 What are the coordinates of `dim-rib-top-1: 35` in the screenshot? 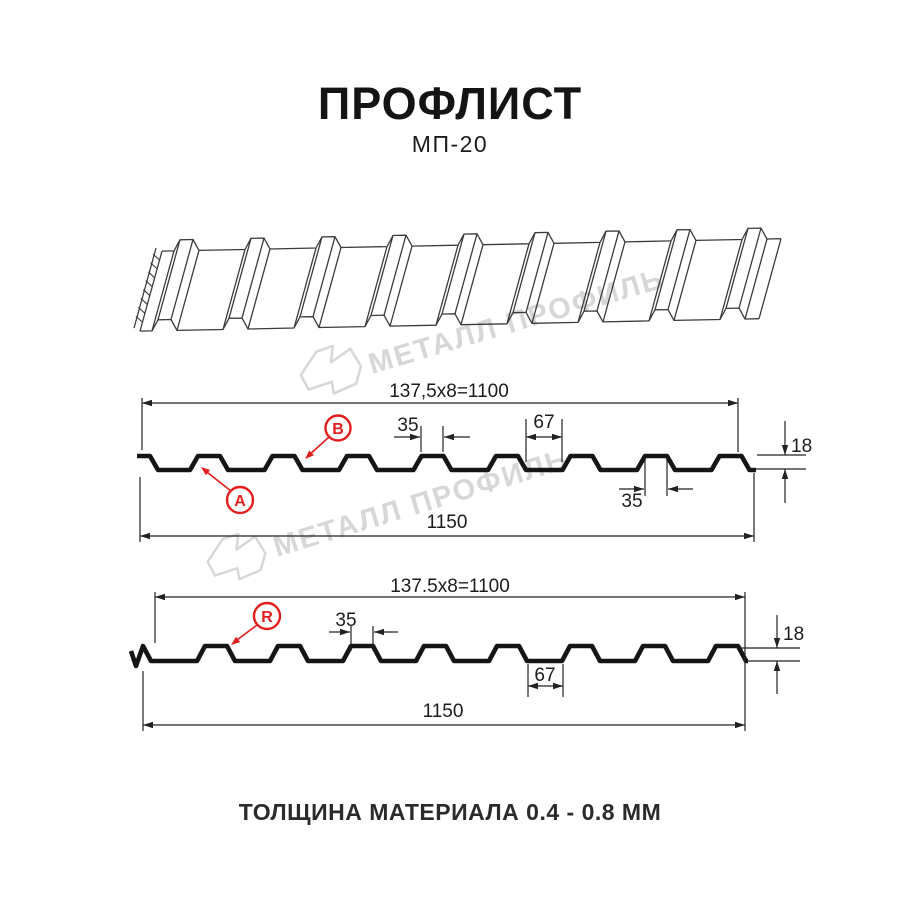 It's located at (407, 425).